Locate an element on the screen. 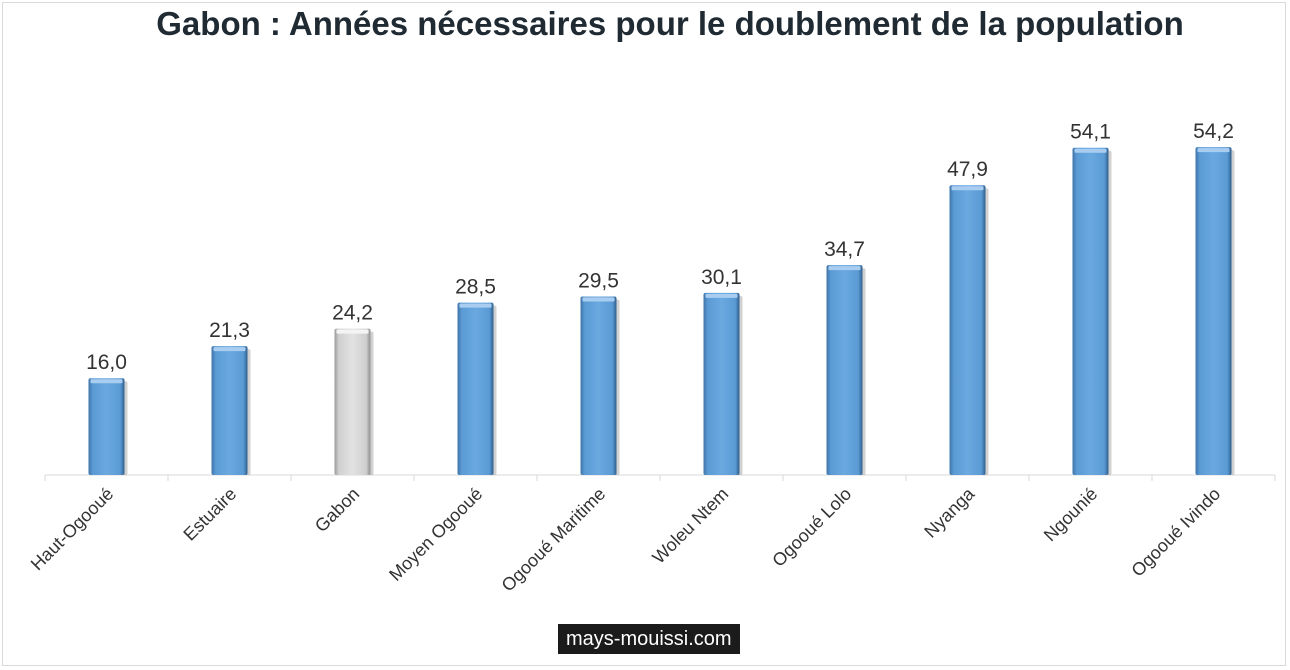 Image resolution: width=1290 pixels, height=670 pixels. watermark: mays-mouissi.com is located at coordinates (649, 639).